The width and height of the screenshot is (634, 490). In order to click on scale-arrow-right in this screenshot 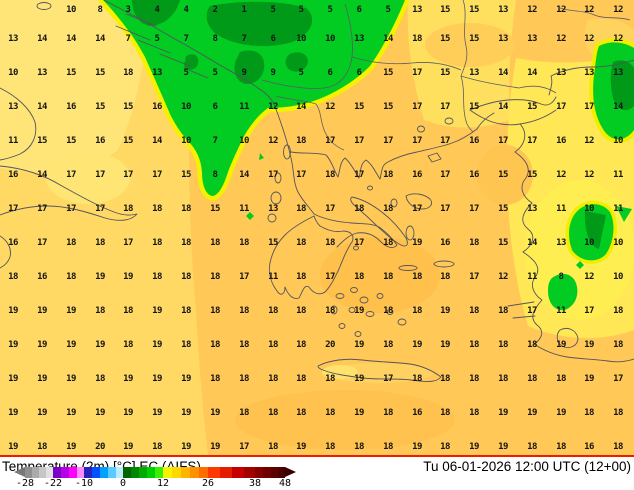, I will do `click(290, 472)`.